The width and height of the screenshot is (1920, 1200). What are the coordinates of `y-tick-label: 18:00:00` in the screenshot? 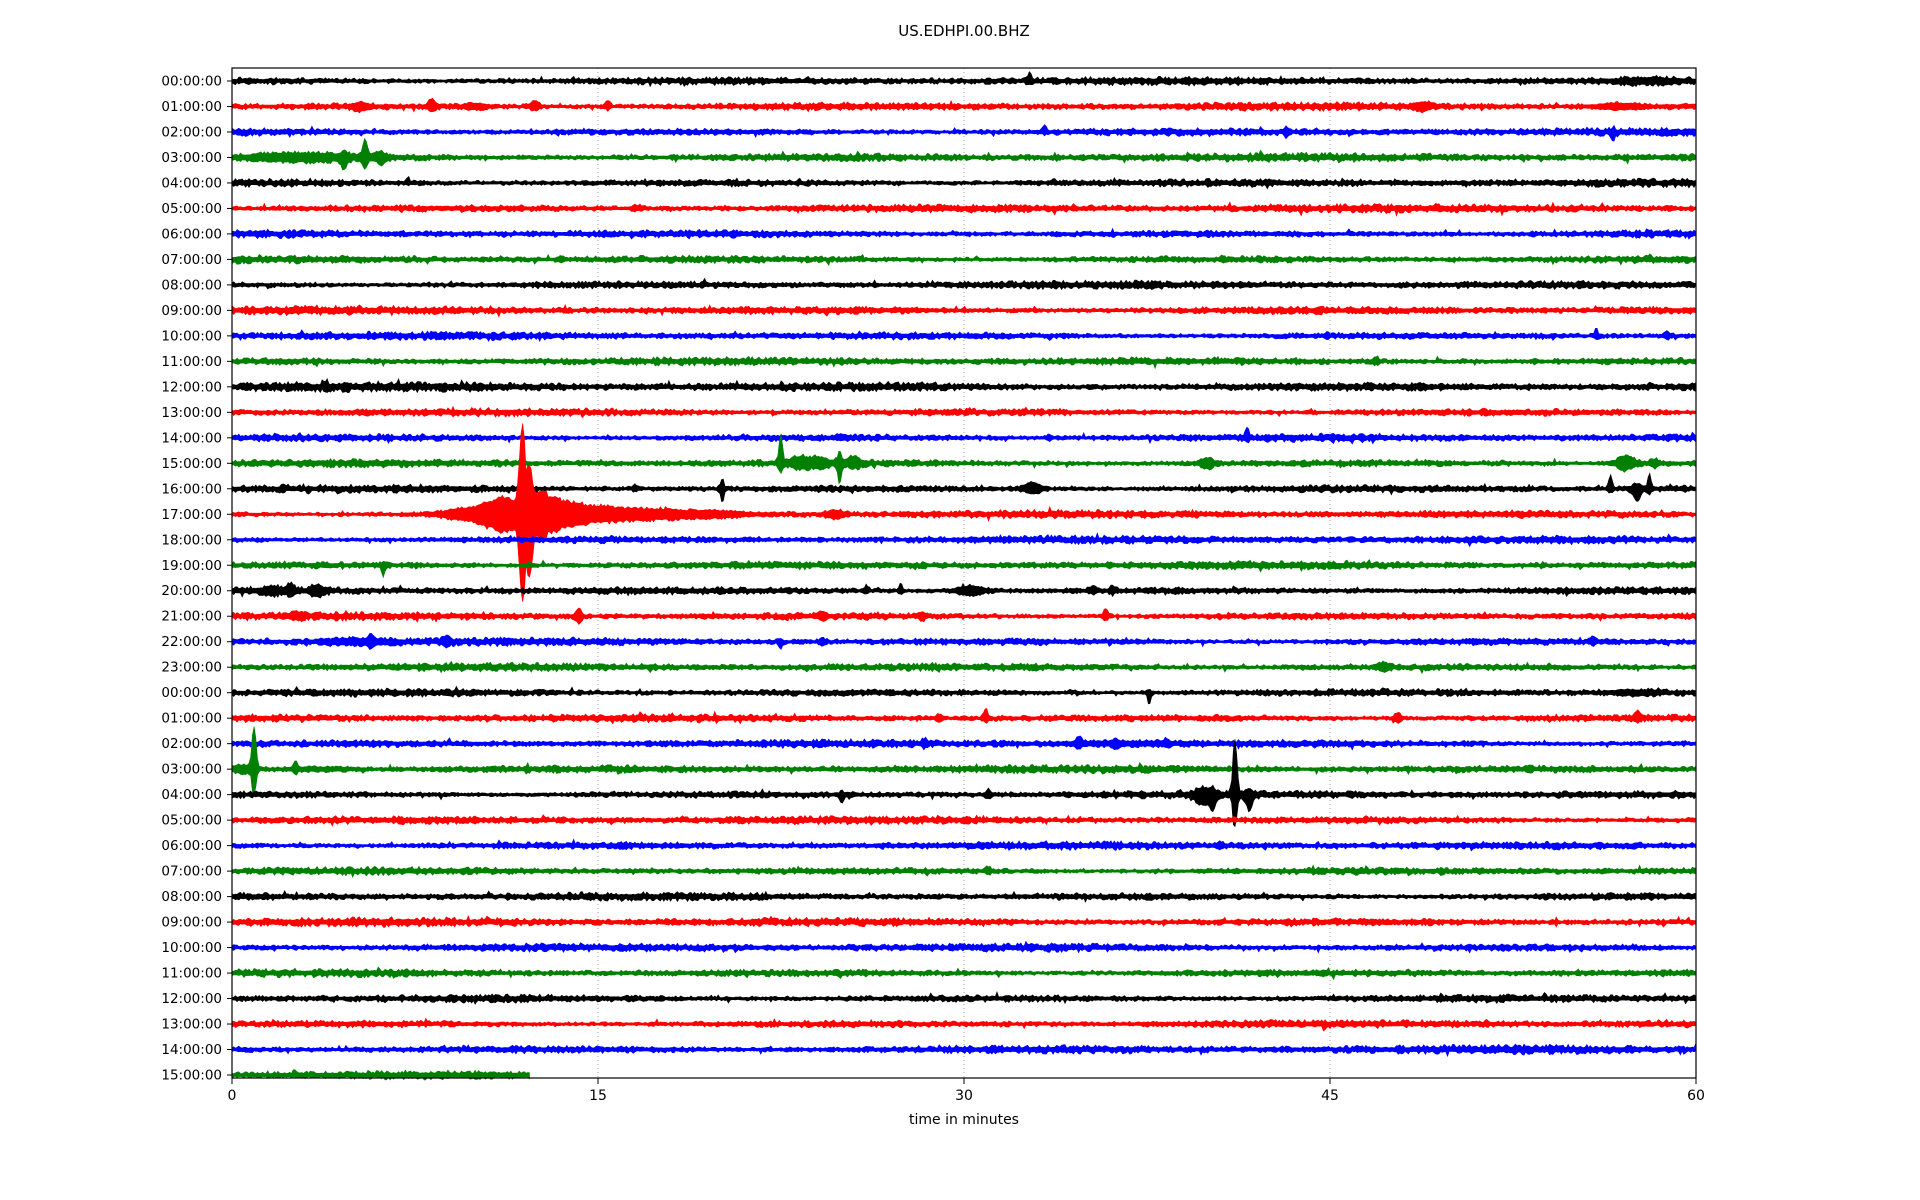 It's located at (191, 540).